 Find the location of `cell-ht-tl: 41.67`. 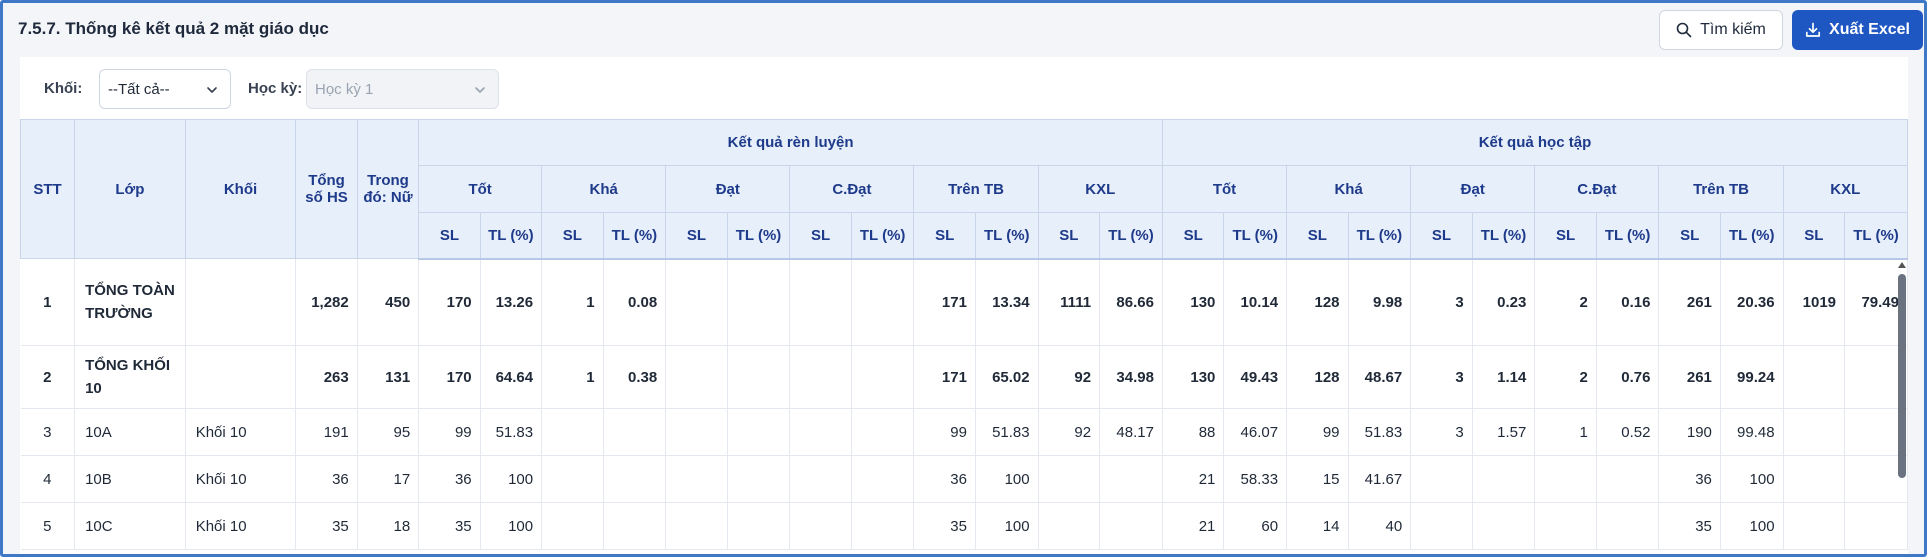

cell-ht-tl: 41.67 is located at coordinates (1380, 479).